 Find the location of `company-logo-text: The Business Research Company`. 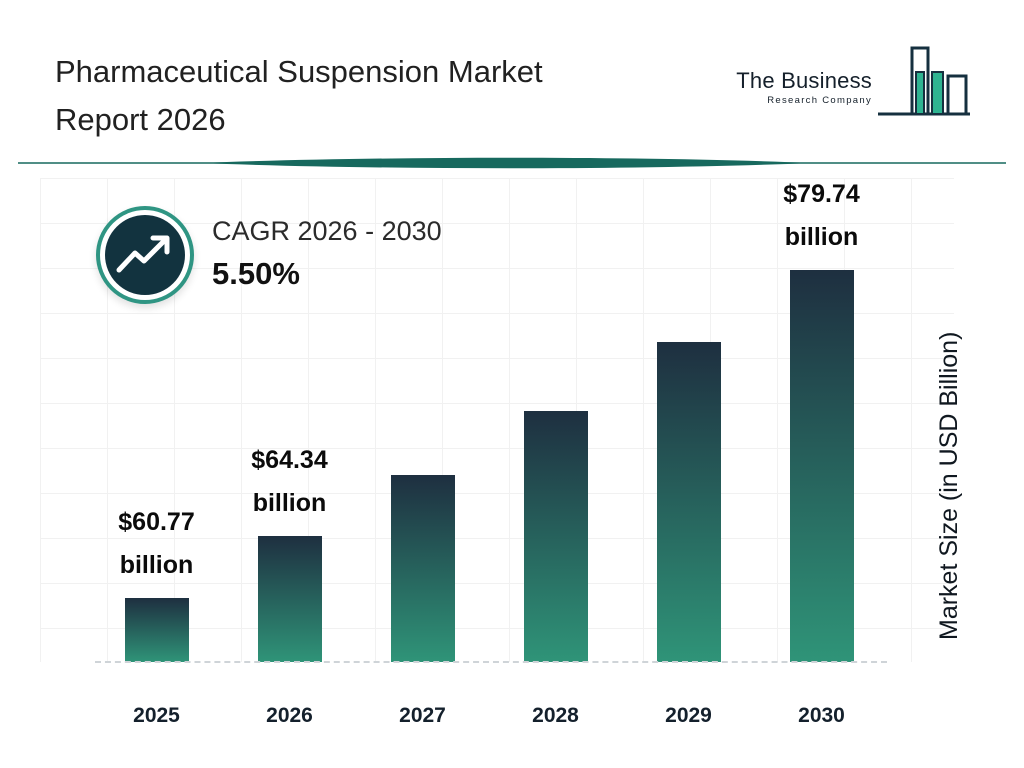

company-logo-text: The Business Research Company is located at coordinates (804, 87).